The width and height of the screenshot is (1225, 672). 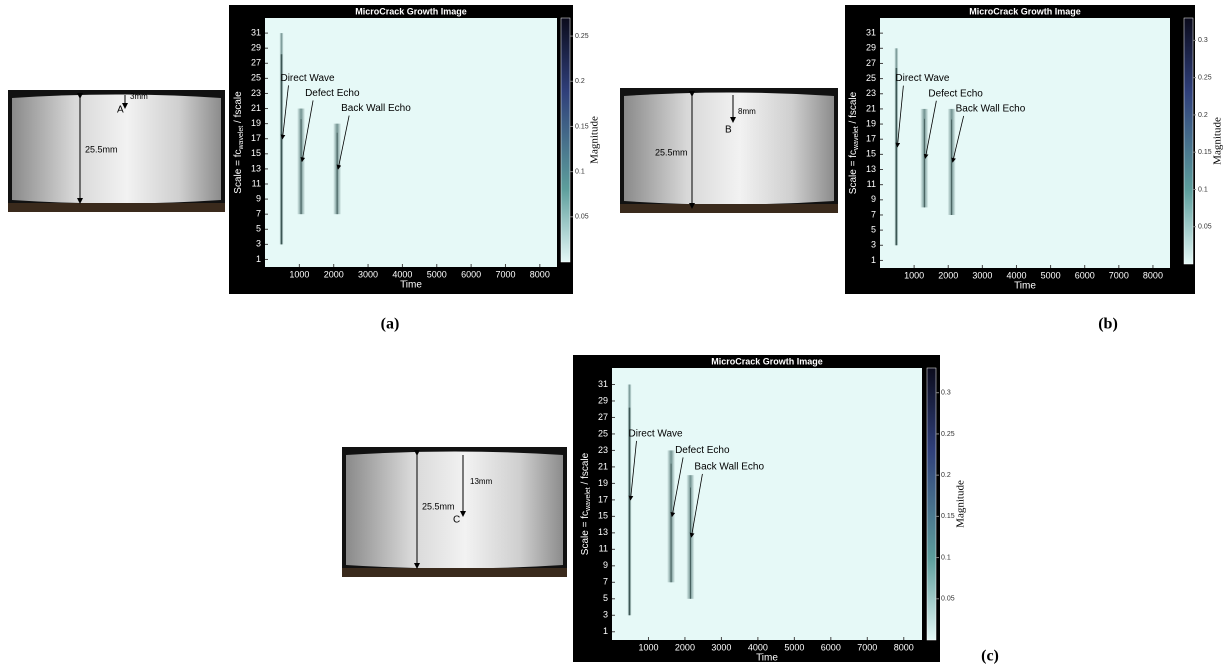 I want to click on y-tick-label: 17, so click(x=256, y=138).